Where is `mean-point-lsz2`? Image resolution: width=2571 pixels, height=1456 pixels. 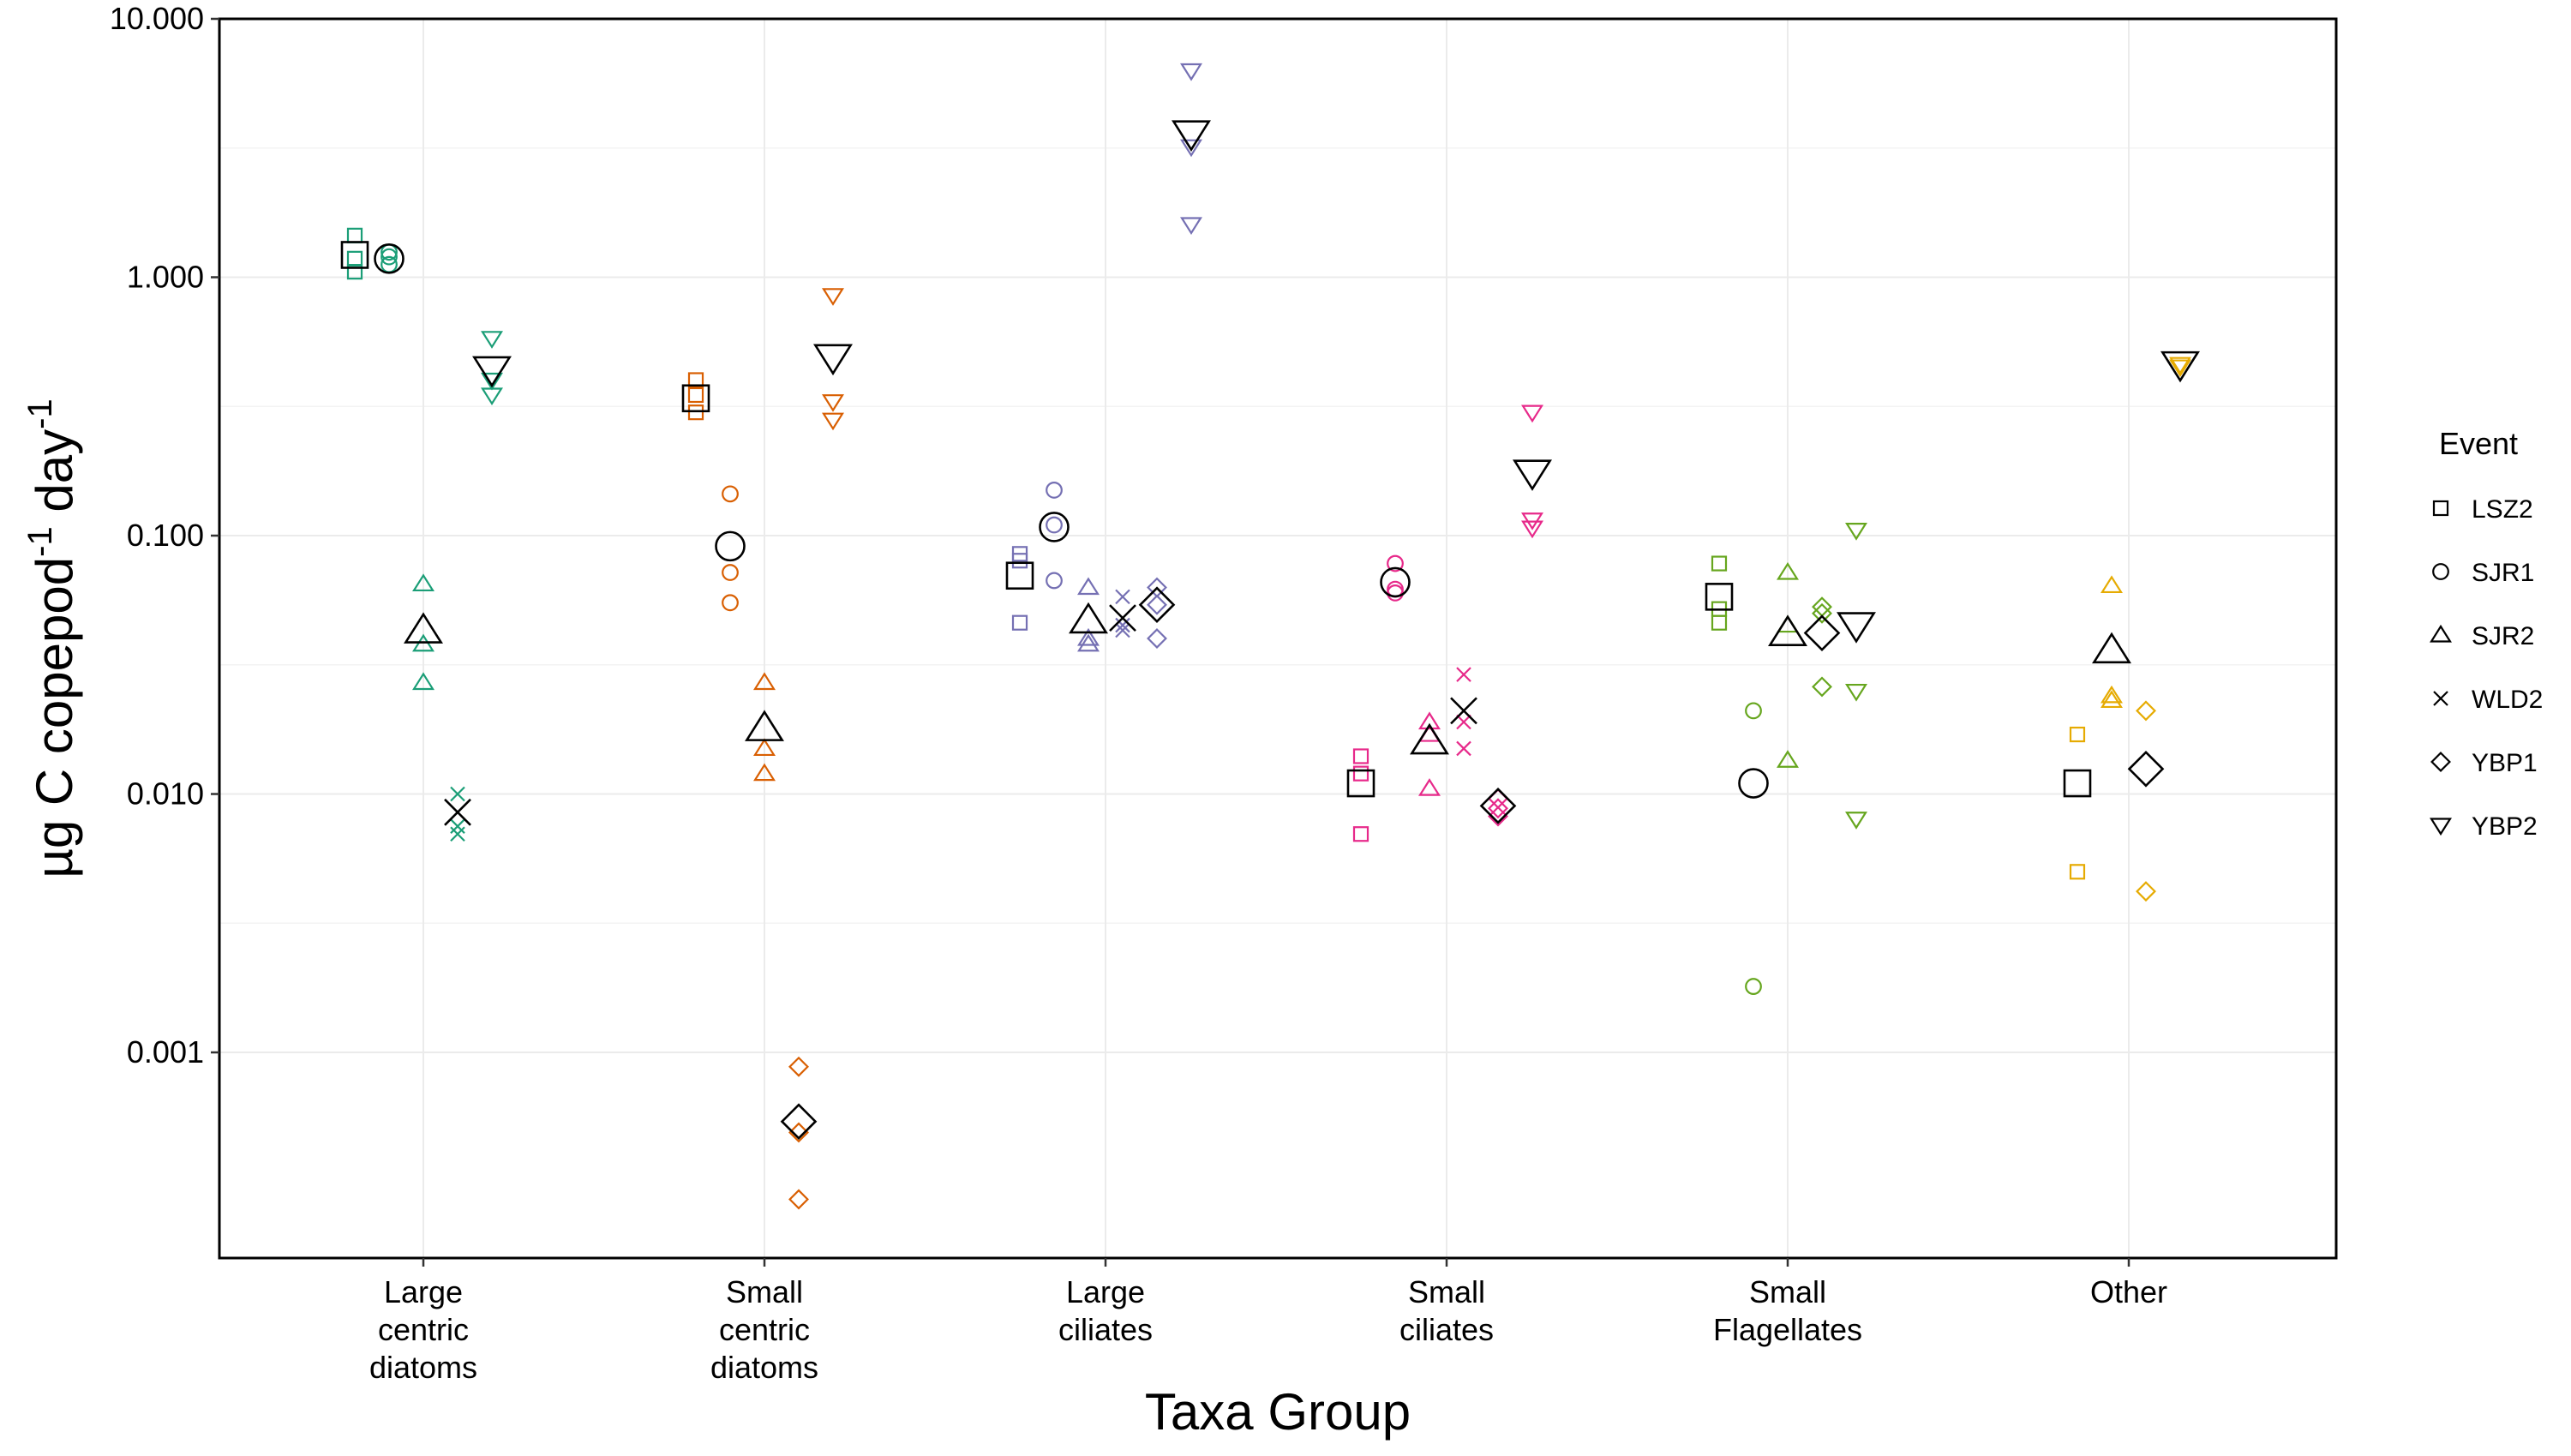
mean-point-lsz2 is located at coordinates (1019, 576).